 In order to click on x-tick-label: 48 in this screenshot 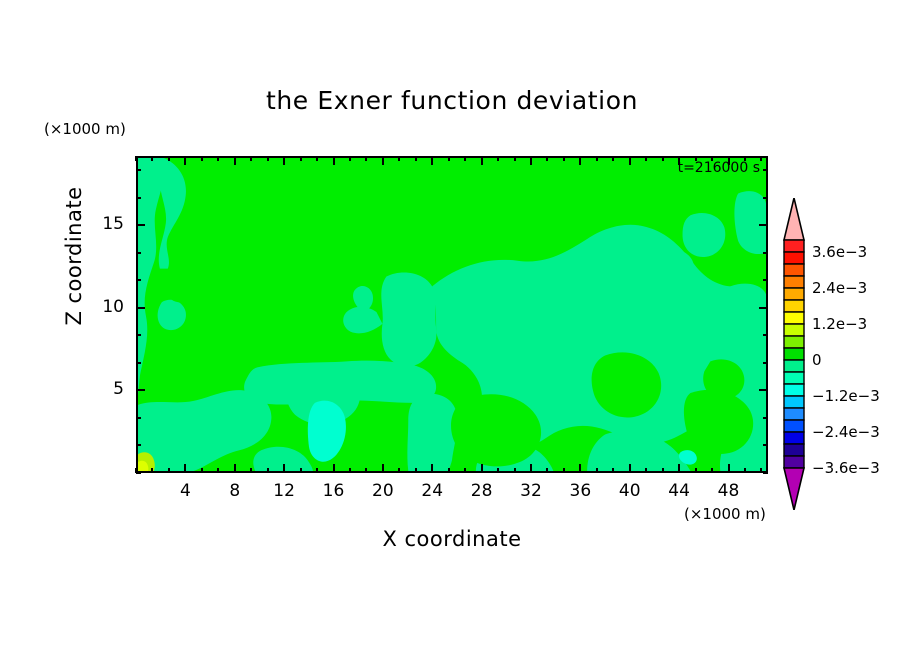, I will do `click(728, 491)`.